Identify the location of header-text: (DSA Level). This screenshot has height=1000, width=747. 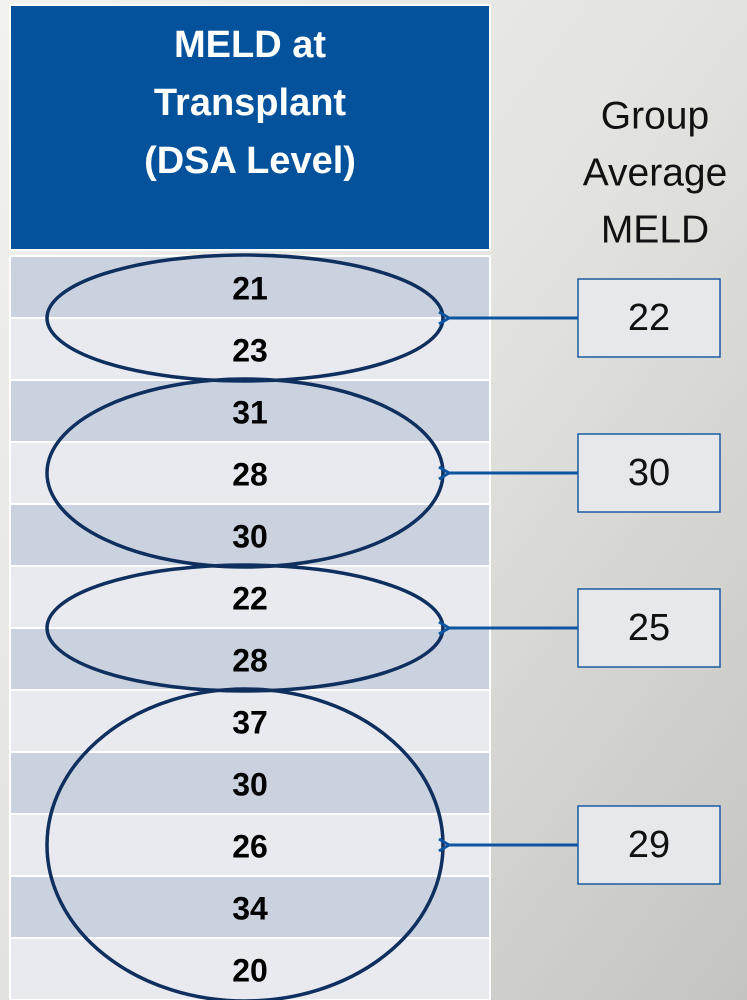
(250, 161).